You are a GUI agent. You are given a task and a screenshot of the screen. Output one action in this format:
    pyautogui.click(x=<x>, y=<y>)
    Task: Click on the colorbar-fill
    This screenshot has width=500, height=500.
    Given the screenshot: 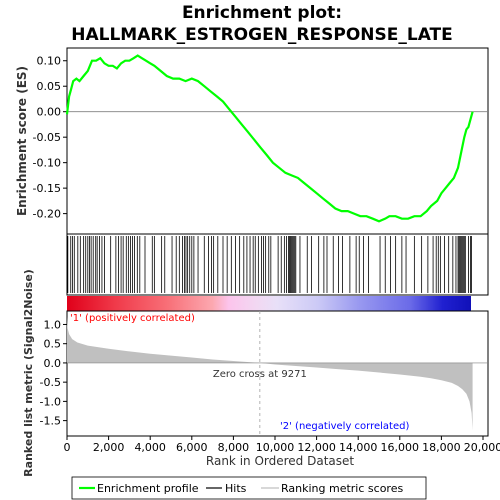 What is the action you would take?
    pyautogui.click(x=269, y=303)
    